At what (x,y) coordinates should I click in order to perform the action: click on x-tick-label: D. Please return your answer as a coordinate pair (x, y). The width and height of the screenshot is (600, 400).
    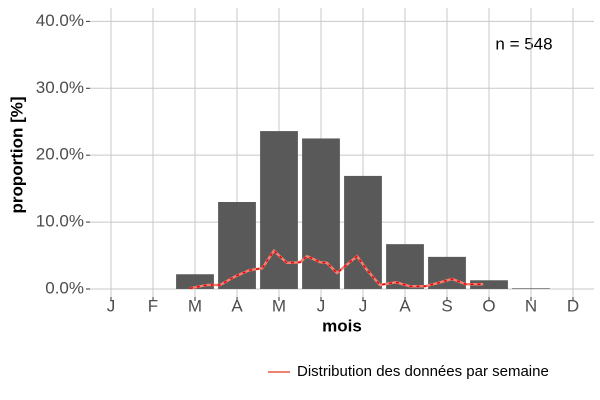
    Looking at the image, I should click on (573, 305).